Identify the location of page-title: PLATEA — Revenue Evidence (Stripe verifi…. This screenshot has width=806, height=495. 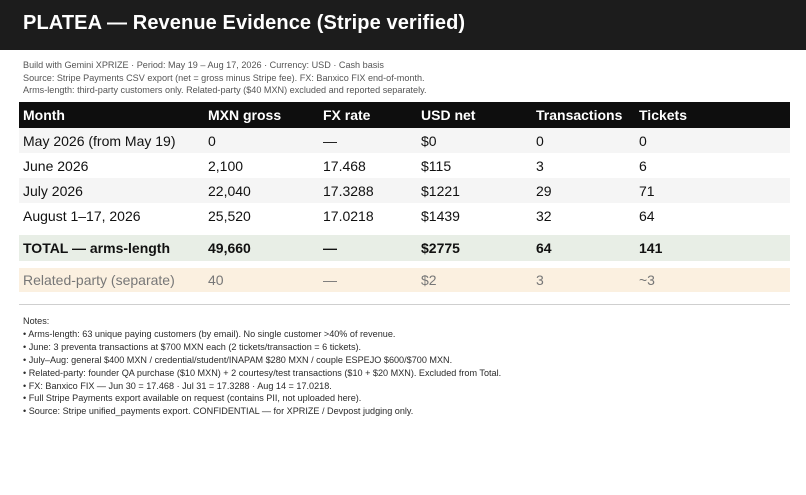
(244, 23).